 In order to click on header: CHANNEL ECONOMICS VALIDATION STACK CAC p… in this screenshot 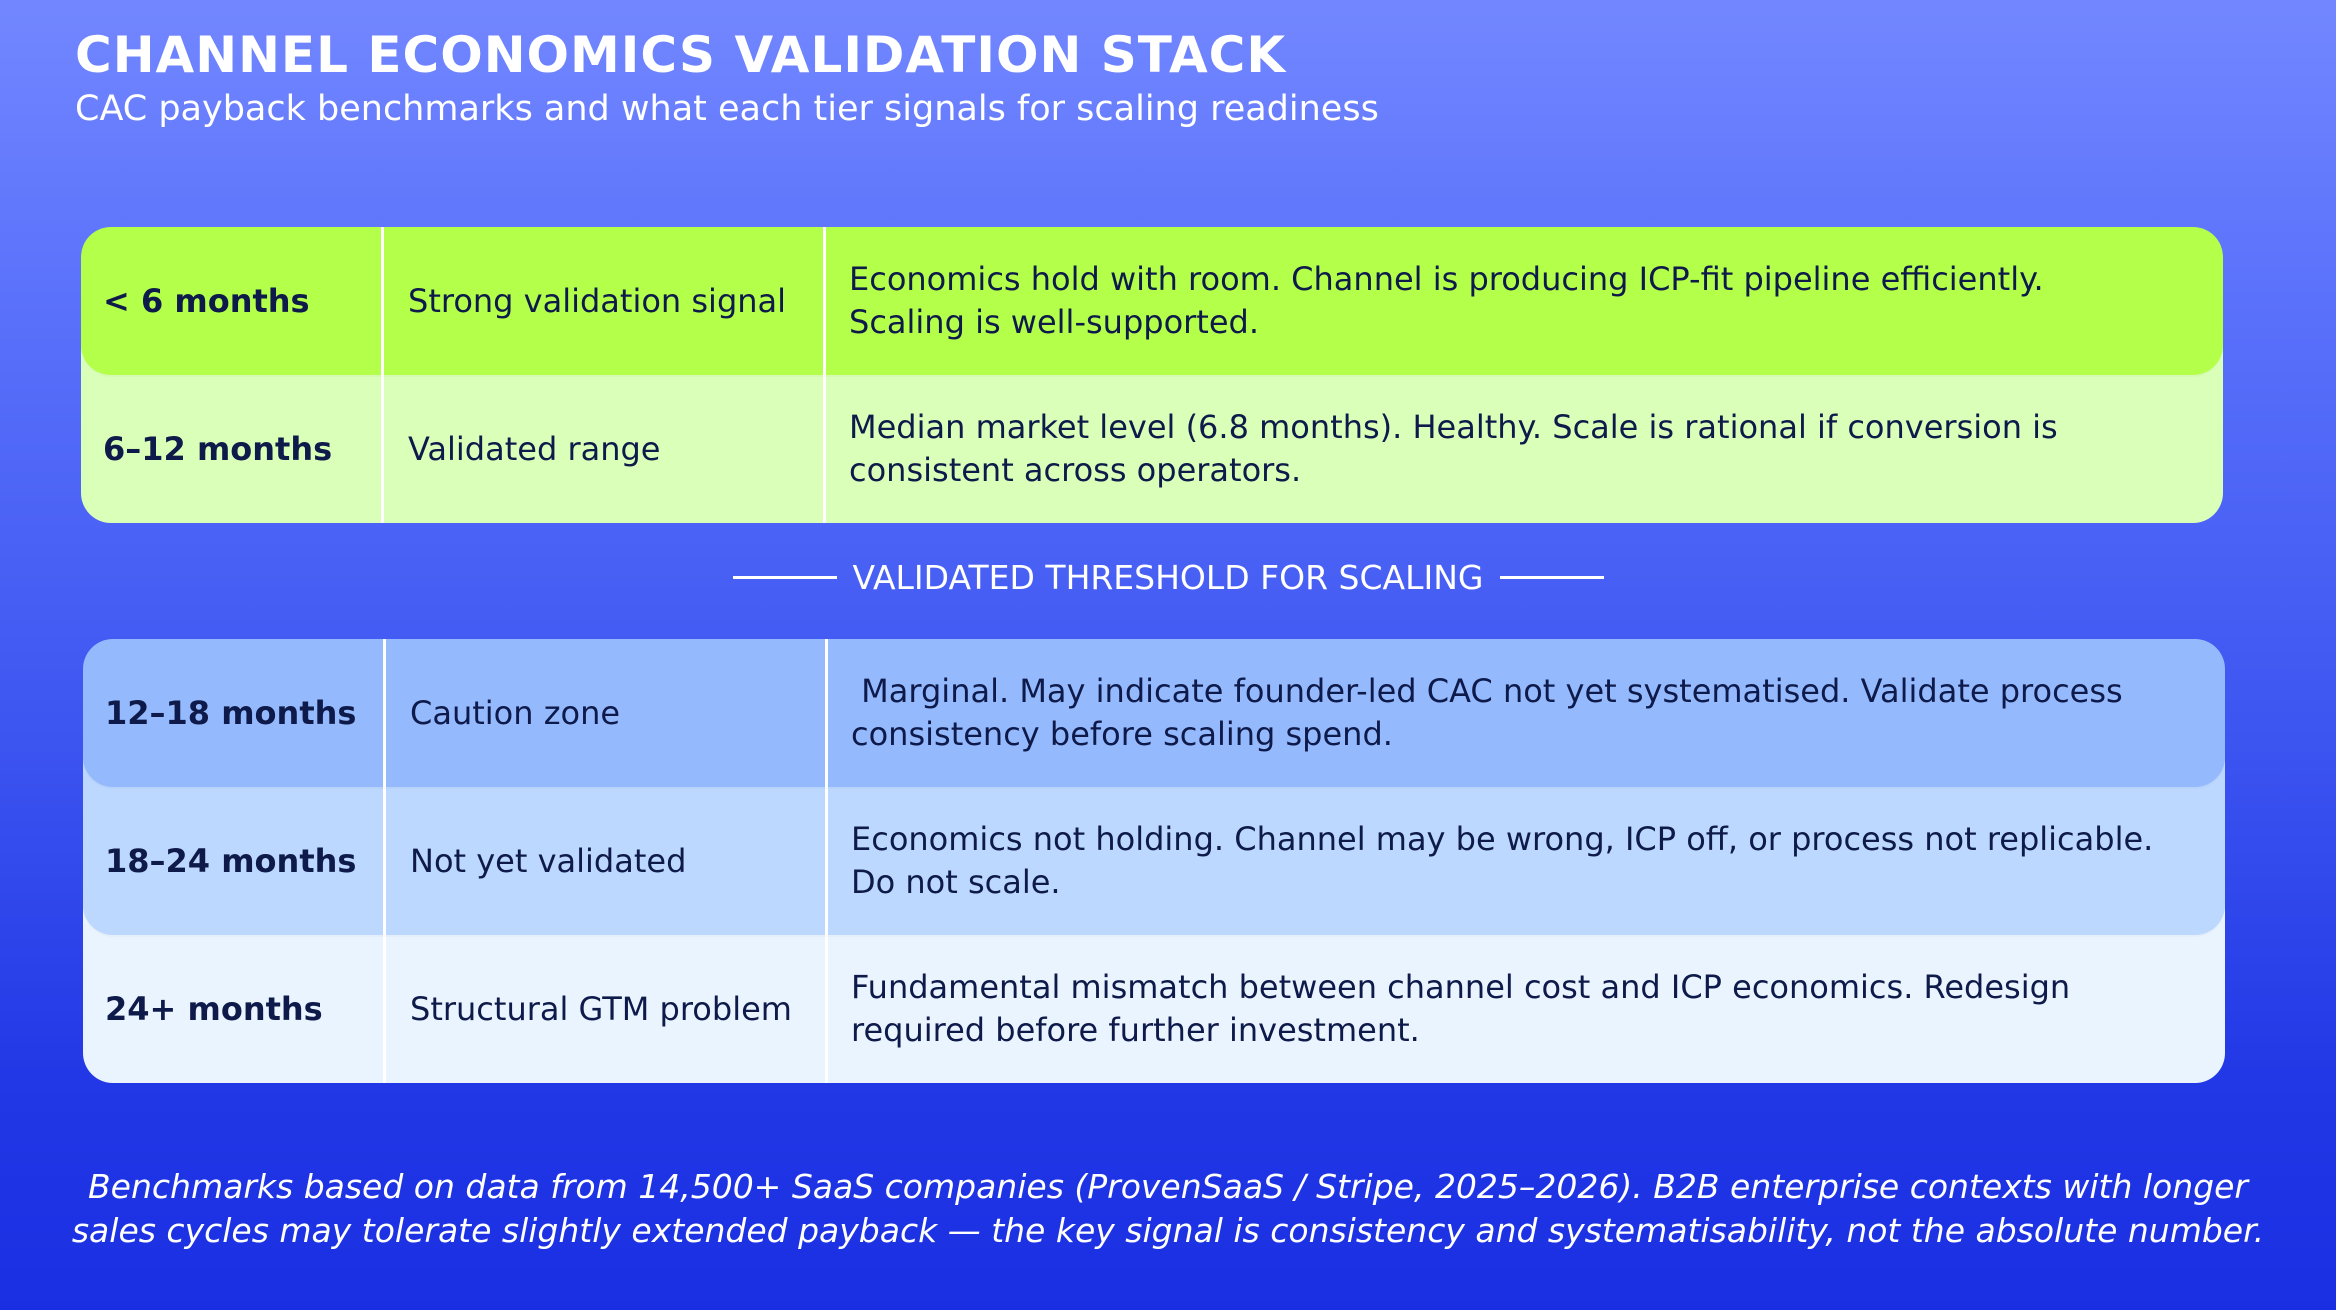, I will do `click(1175, 77)`.